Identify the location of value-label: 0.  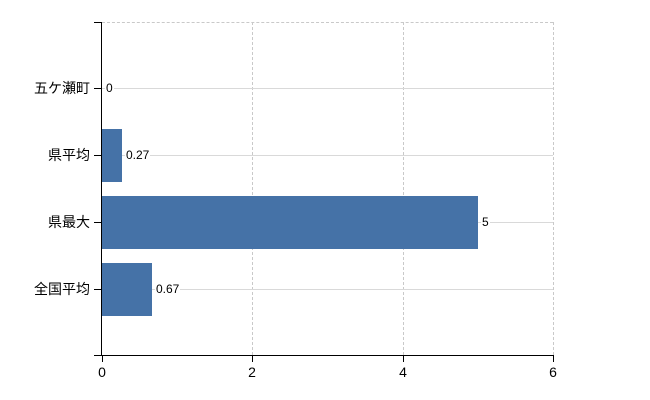
(109, 88).